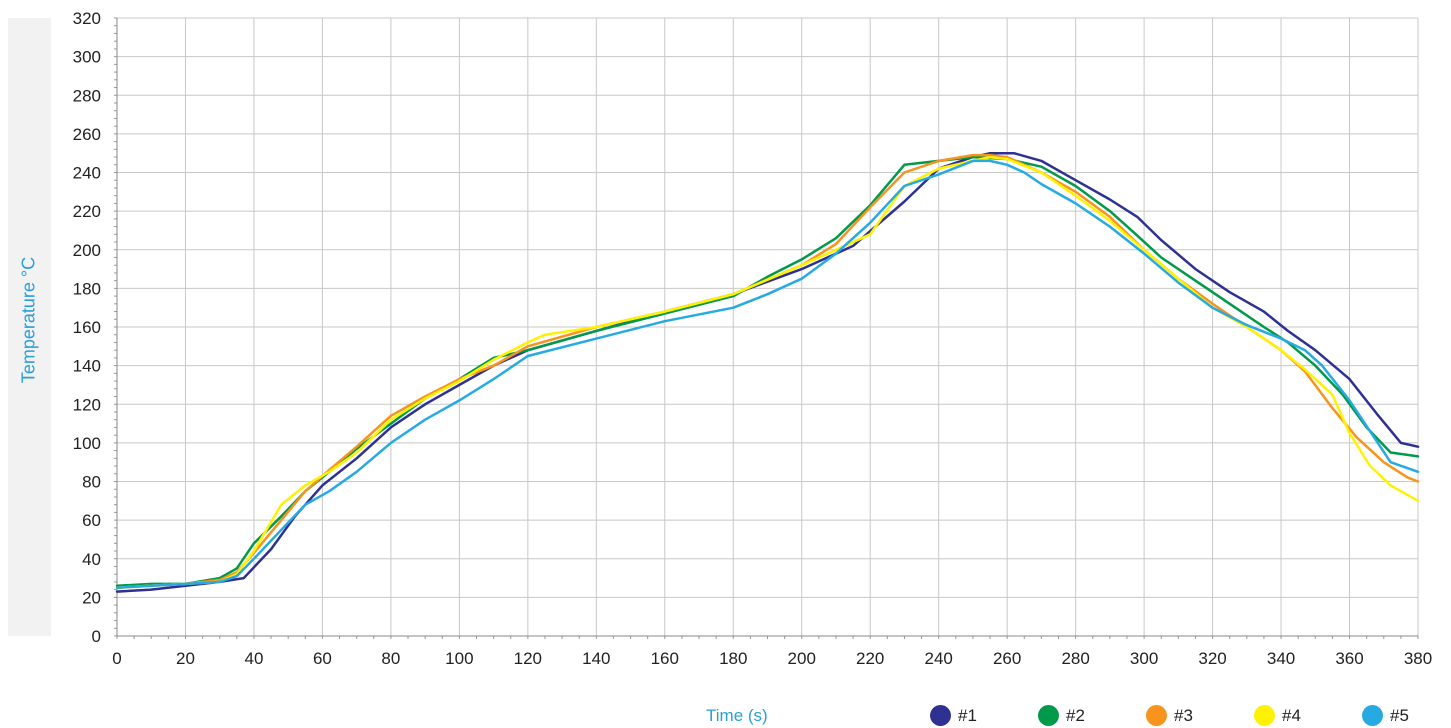 The height and width of the screenshot is (728, 1451). I want to click on legend-item-n5: #5, so click(1385, 715).